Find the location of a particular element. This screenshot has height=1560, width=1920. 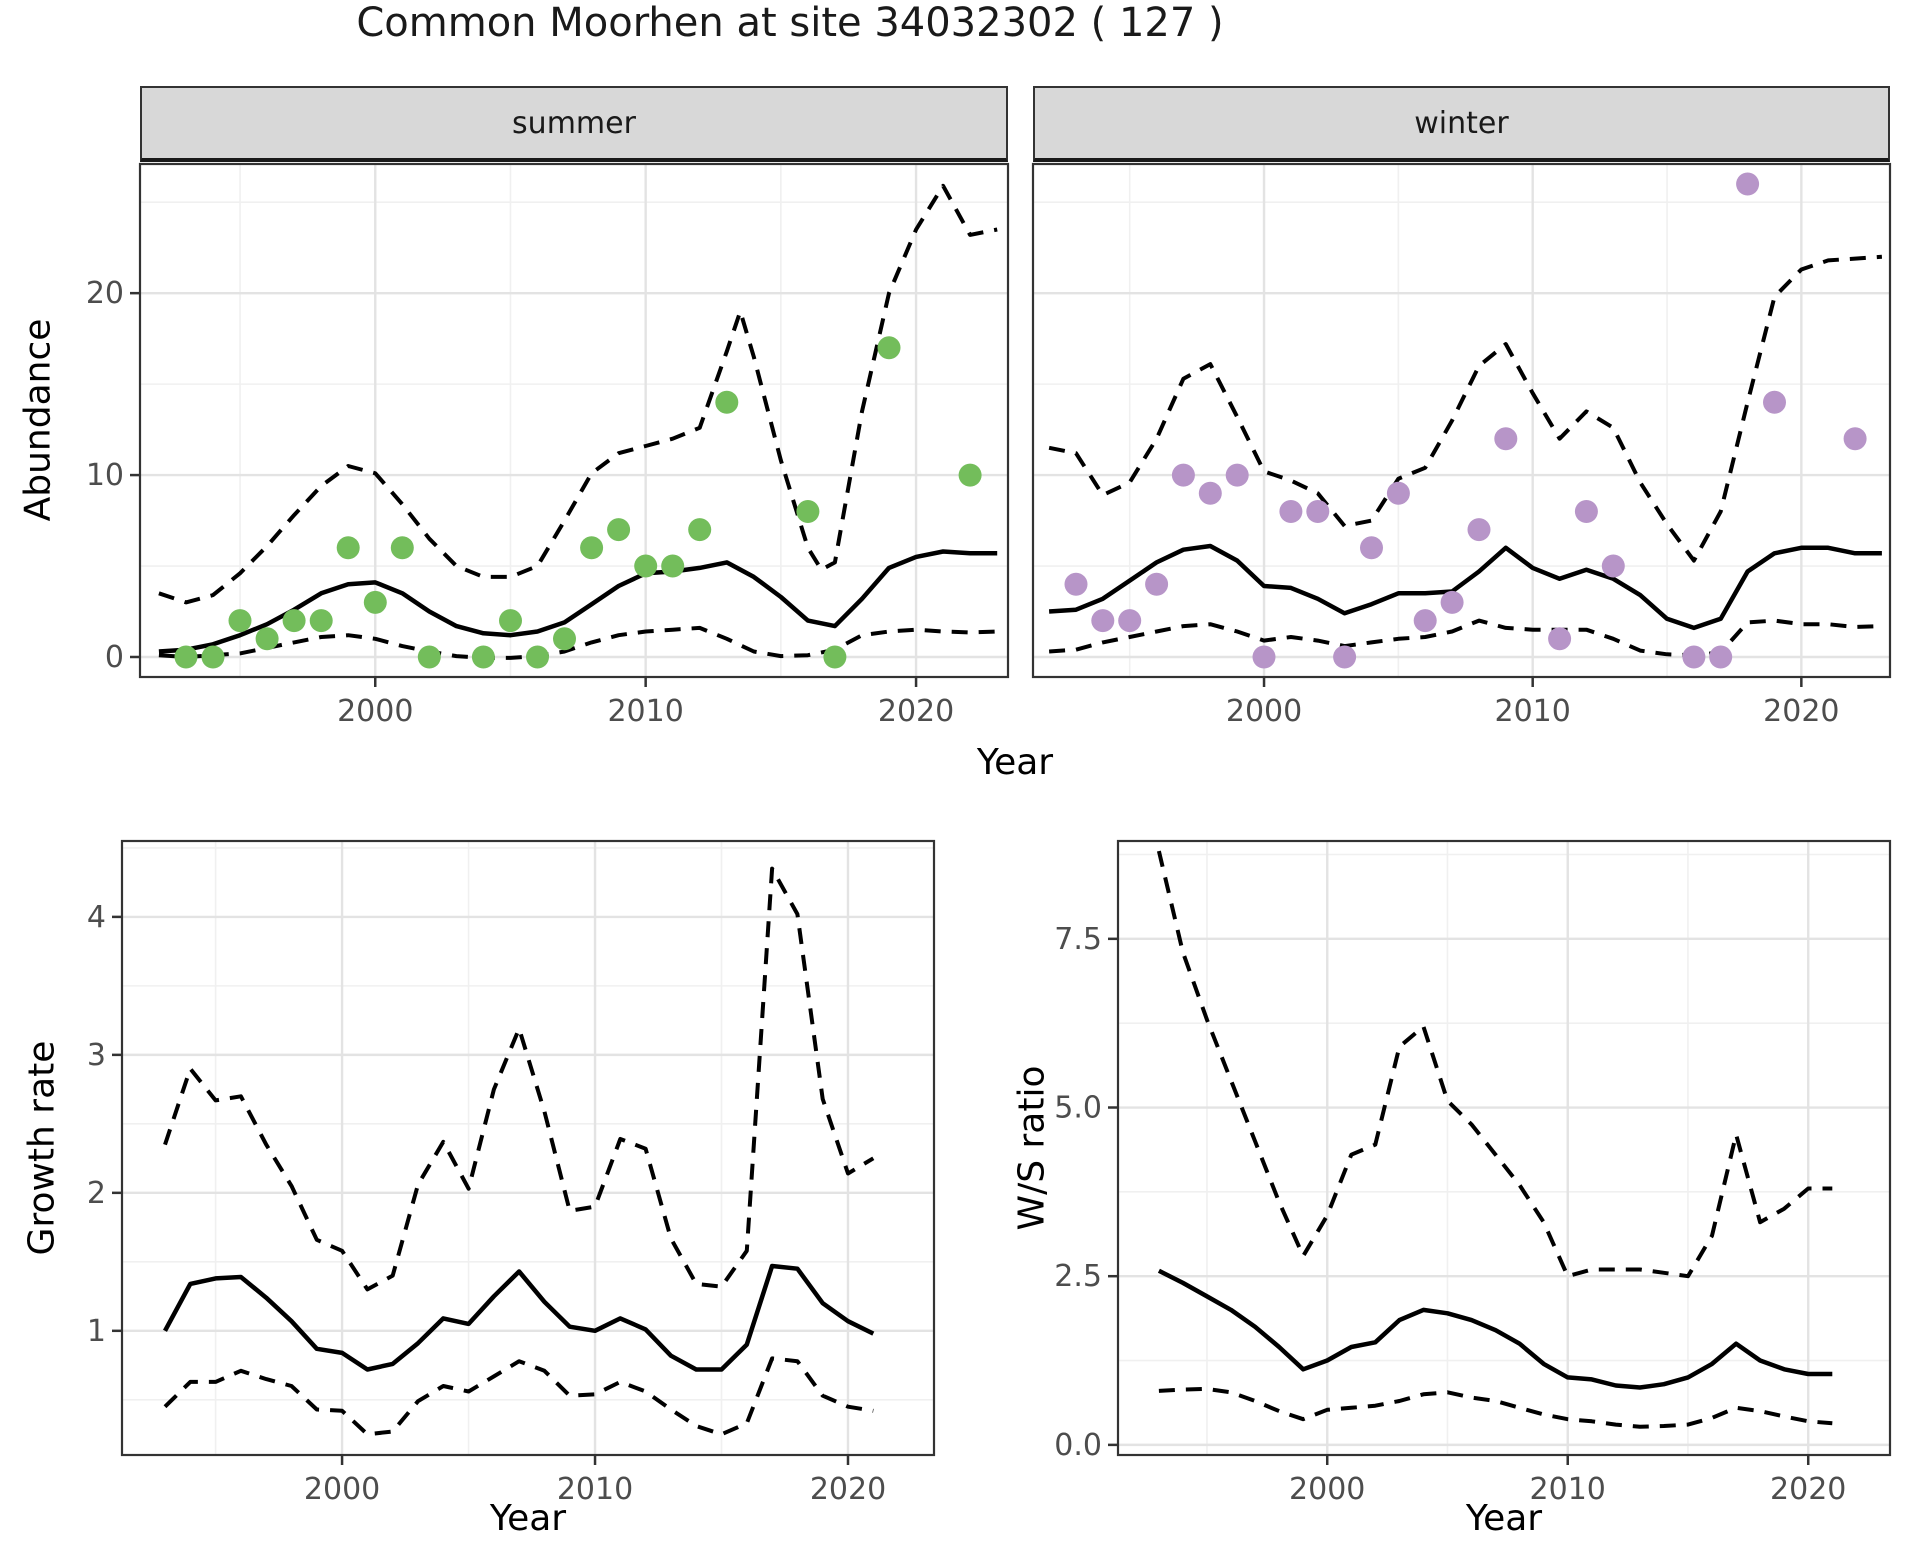

svg-text: 5.0 is located at coordinates (1078, 1108).